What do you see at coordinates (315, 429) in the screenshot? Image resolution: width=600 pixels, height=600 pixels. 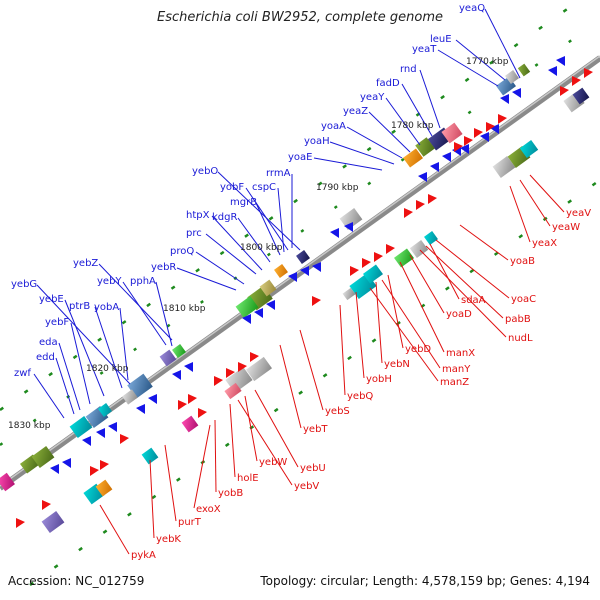 I see `gene-label-yebT: yebT` at bounding box center [315, 429].